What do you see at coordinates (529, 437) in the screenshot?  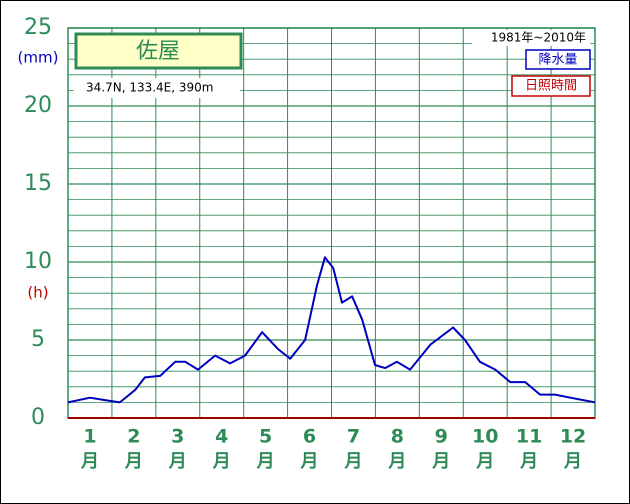 I see `x-tick-label: 11` at bounding box center [529, 437].